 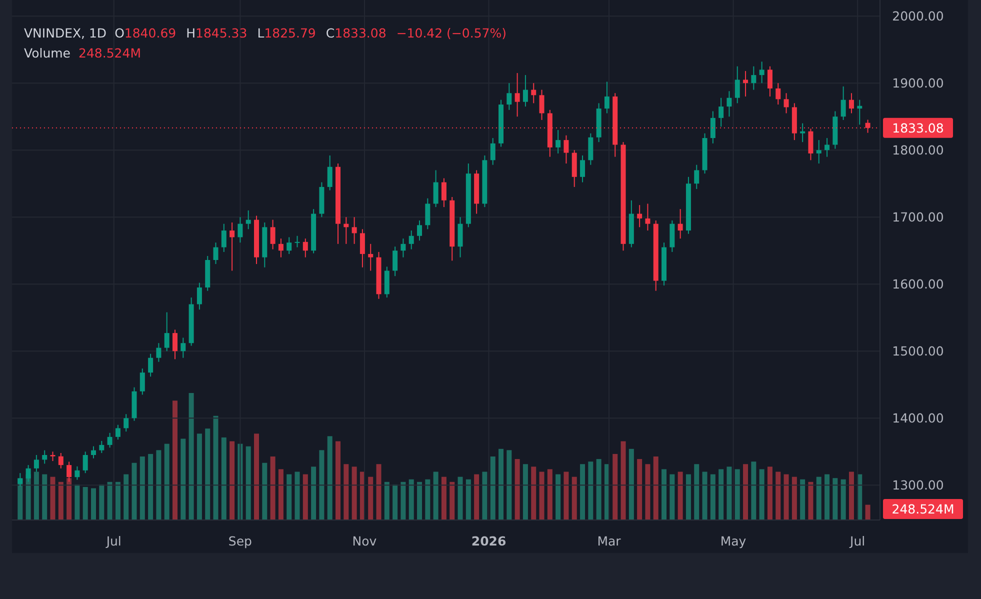 What do you see at coordinates (451, 32) in the screenshot?
I see `annotation: −10.42 (−0.57%)` at bounding box center [451, 32].